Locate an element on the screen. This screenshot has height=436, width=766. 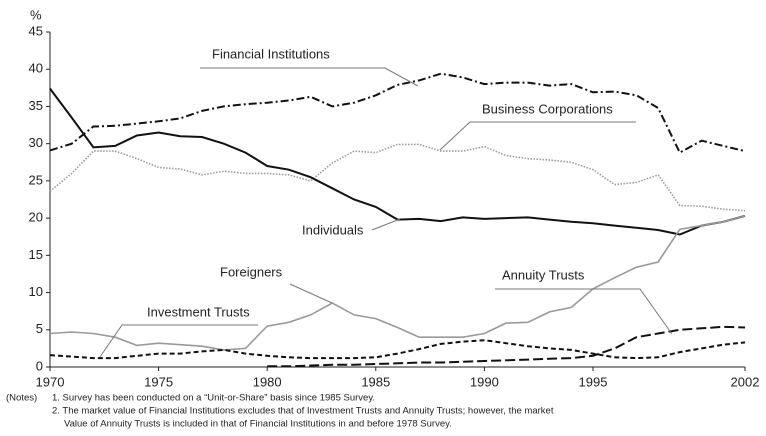
y-tick-label: 0 is located at coordinates (39, 365).